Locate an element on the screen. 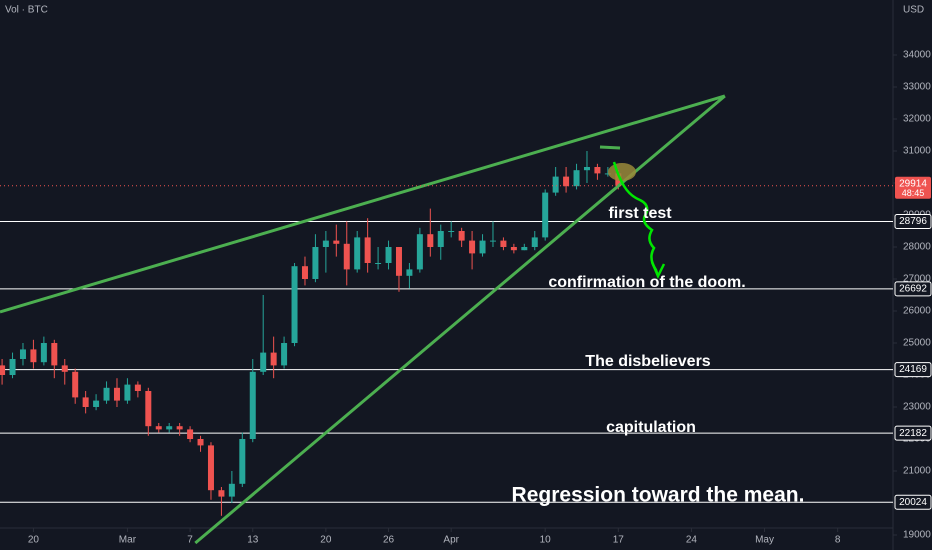 The height and width of the screenshot is (550, 932). x-tick-label: May is located at coordinates (764, 540).